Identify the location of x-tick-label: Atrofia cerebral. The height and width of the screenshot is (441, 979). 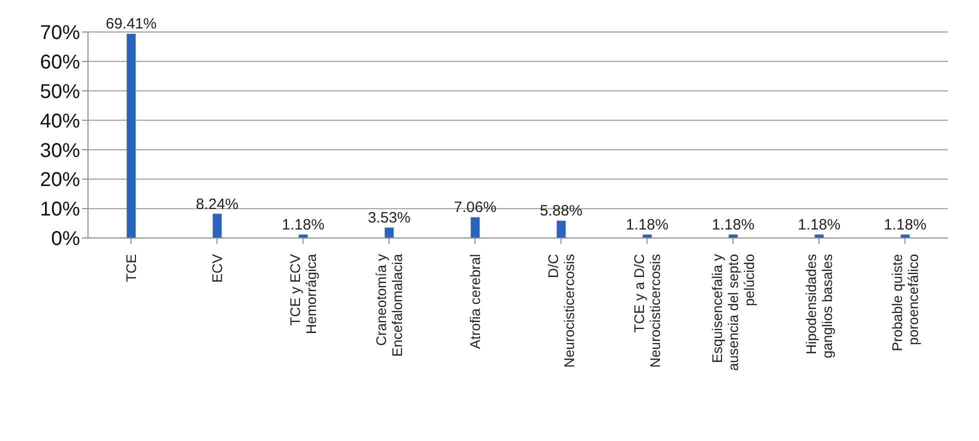
(475, 301).